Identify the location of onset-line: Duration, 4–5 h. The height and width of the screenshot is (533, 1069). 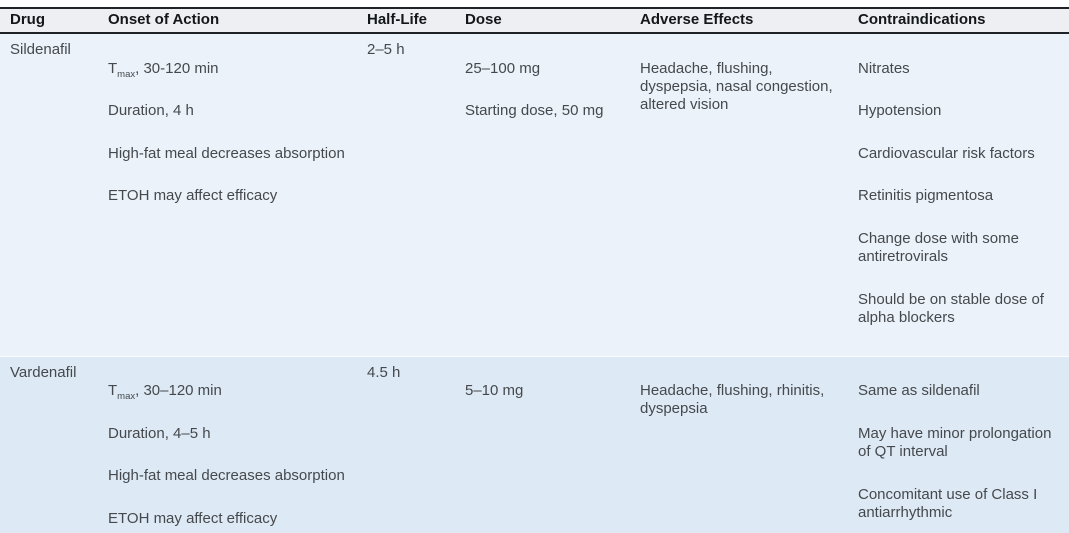
(159, 433).